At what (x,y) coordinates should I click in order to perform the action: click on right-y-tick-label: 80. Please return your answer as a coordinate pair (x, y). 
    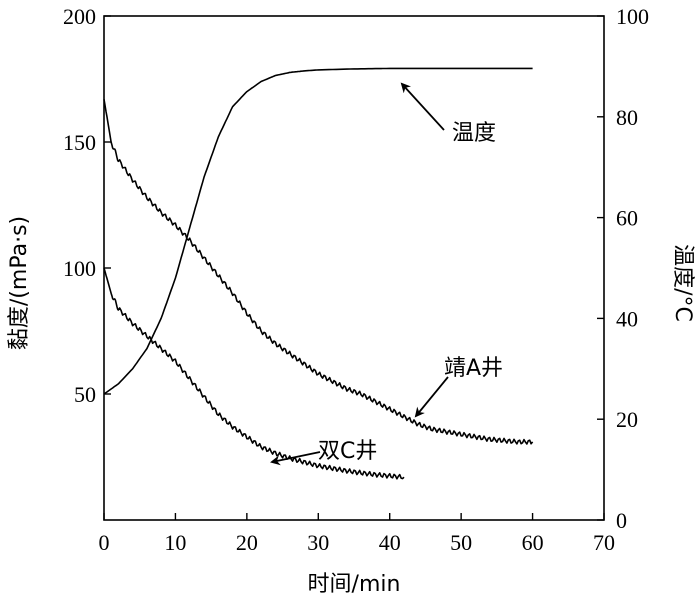
    Looking at the image, I should click on (627, 117).